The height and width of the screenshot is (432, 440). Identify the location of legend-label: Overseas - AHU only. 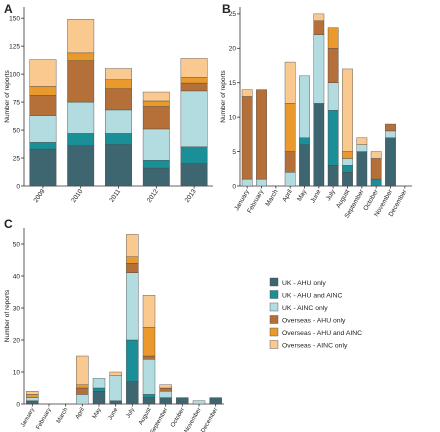
(314, 321).